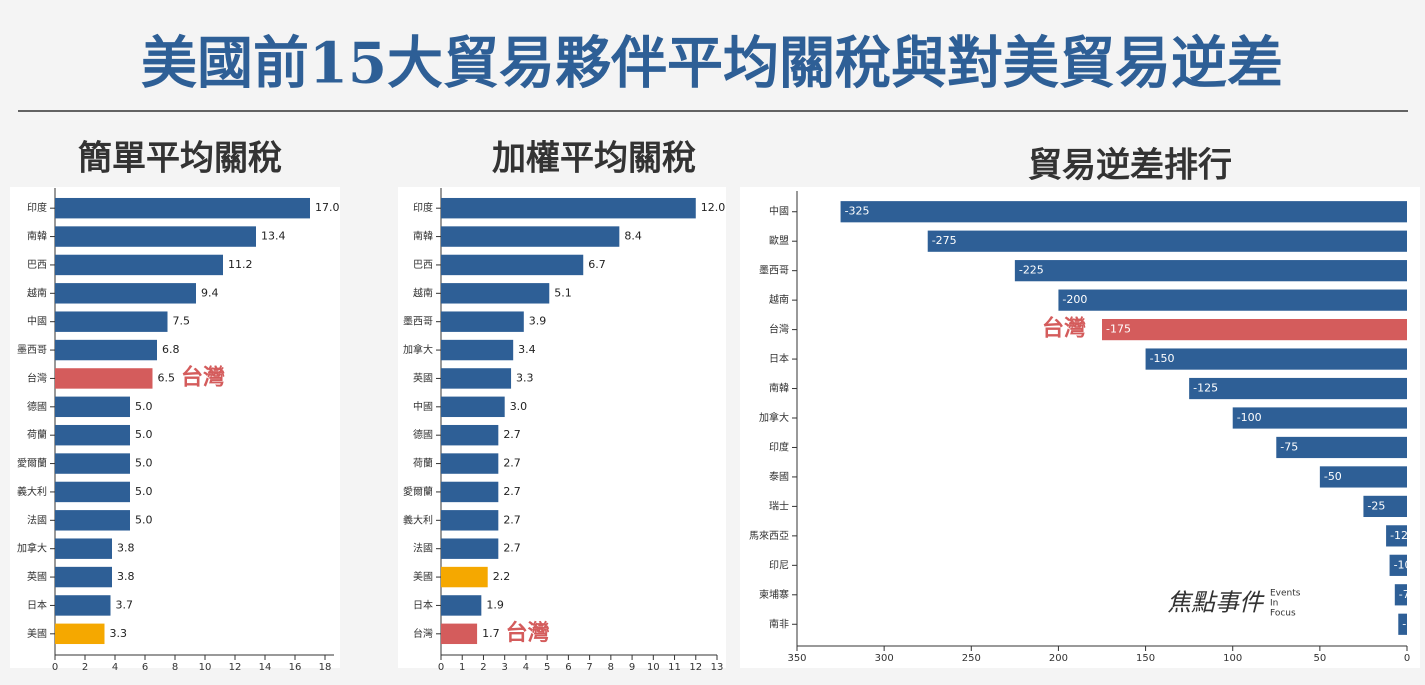  What do you see at coordinates (423, 576) in the screenshot?
I see `category-label: 美國` at bounding box center [423, 576].